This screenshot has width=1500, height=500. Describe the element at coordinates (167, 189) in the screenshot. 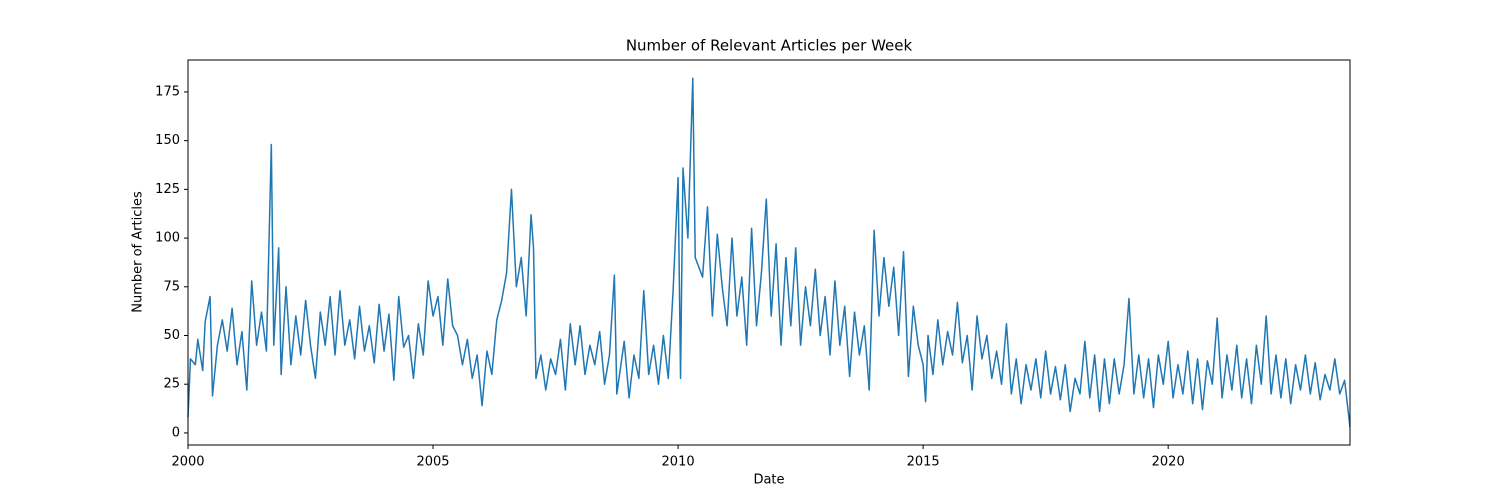

I see `y-tick-label: 125` at that location.